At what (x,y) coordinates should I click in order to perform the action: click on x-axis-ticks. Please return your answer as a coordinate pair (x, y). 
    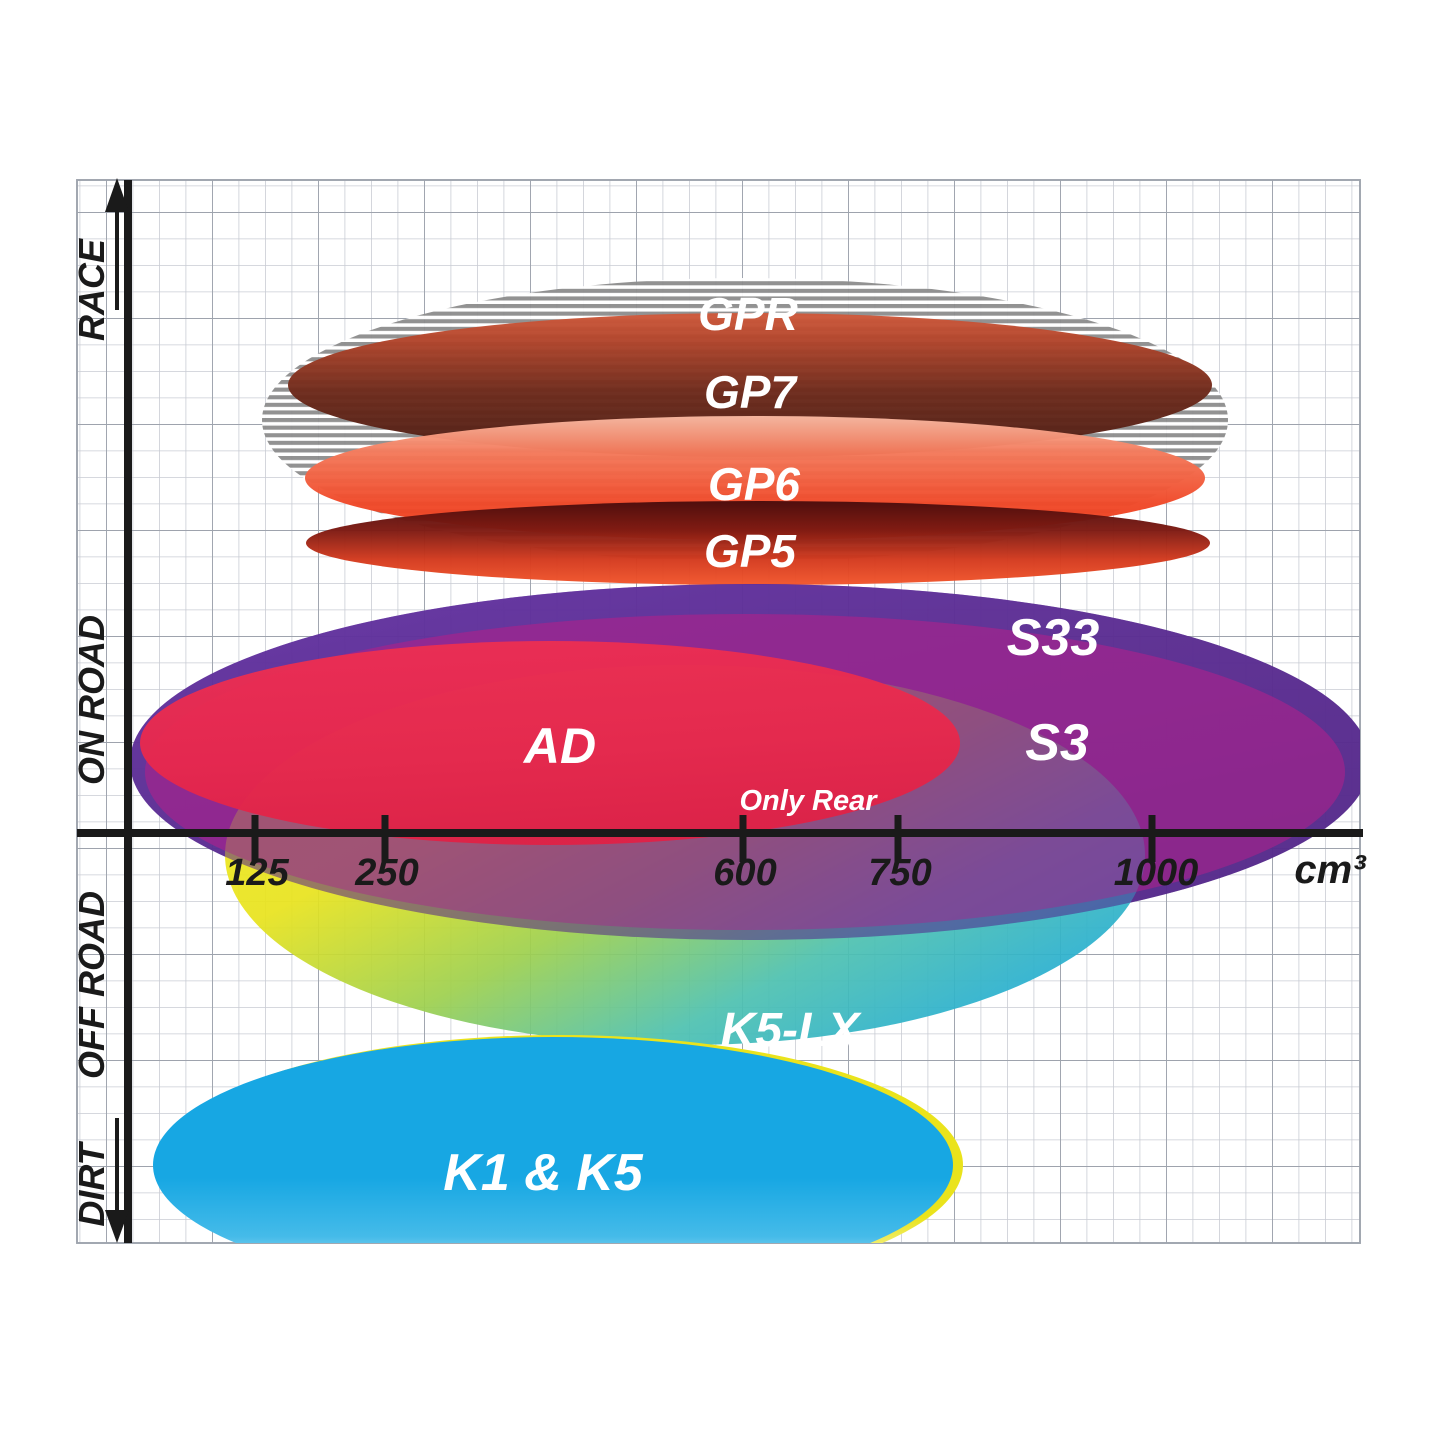
    Looking at the image, I should click on (703, 838).